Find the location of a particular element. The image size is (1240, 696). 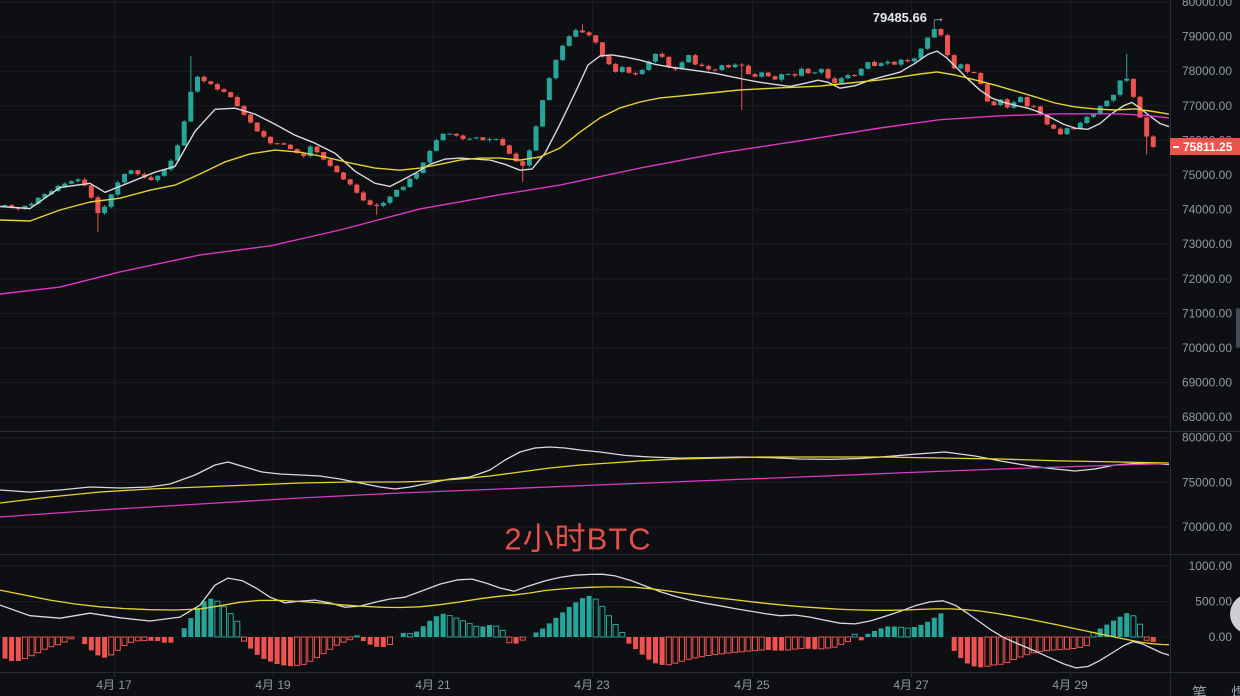

indicator-line is located at coordinates (584, 621).